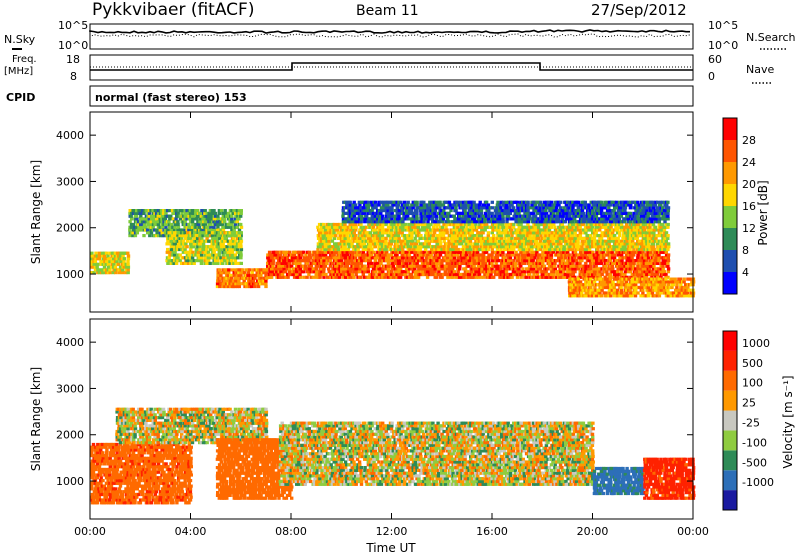 The image size is (800, 554). I want to click on power-cell-1908, so click(437, 266).